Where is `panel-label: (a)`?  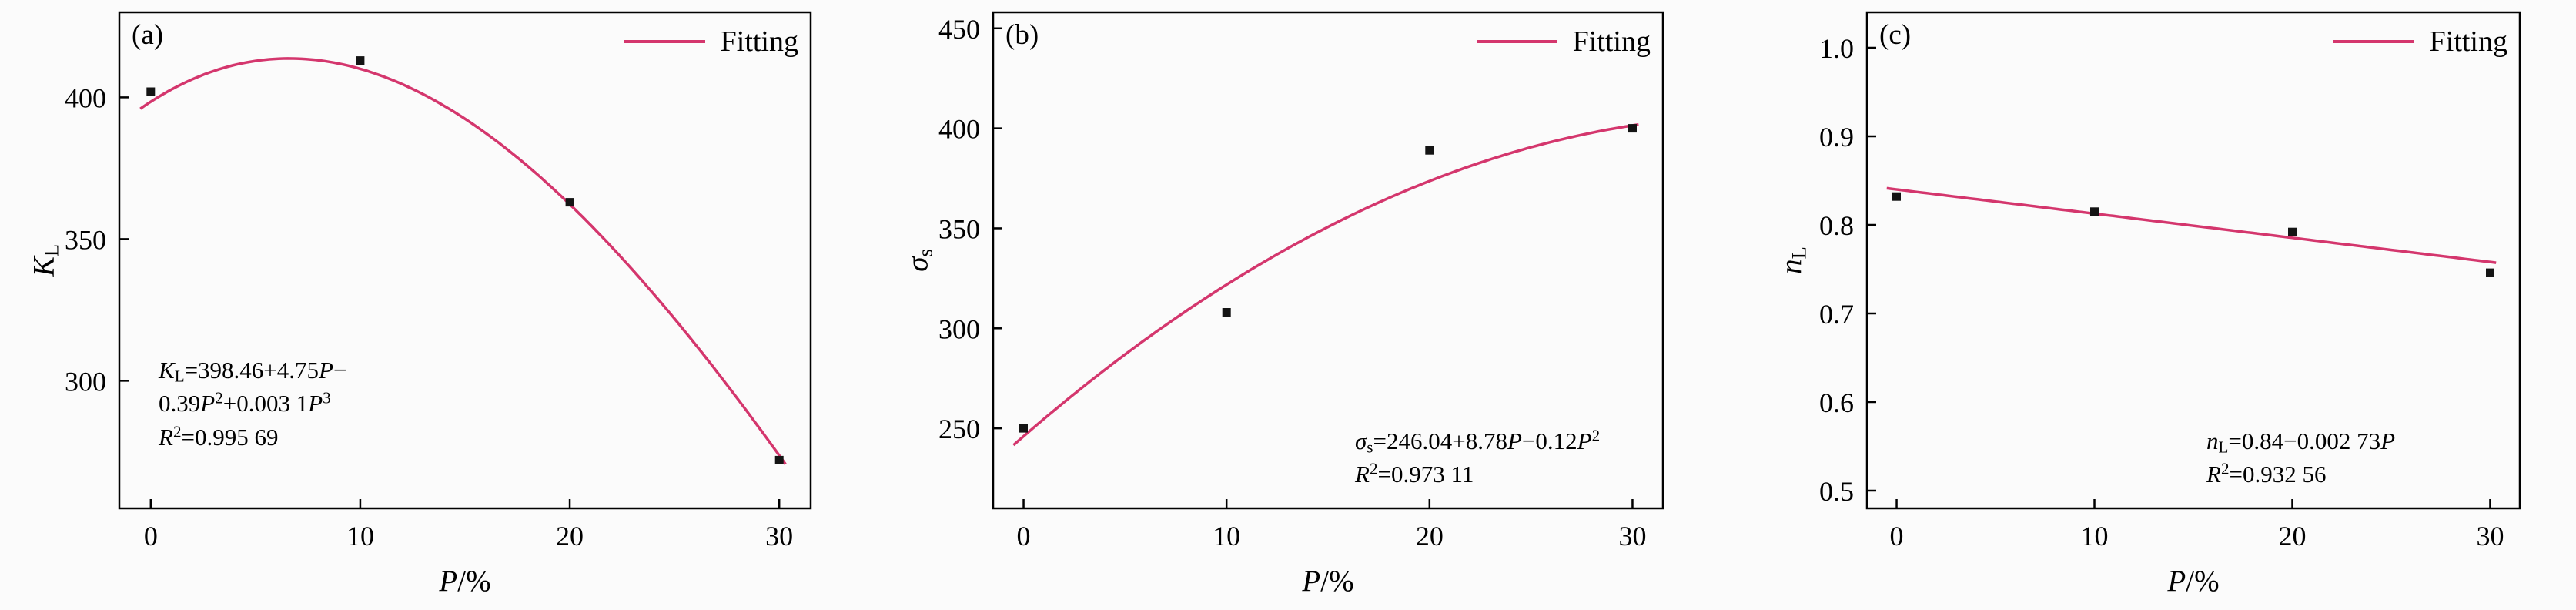
panel-label: (a) is located at coordinates (148, 35).